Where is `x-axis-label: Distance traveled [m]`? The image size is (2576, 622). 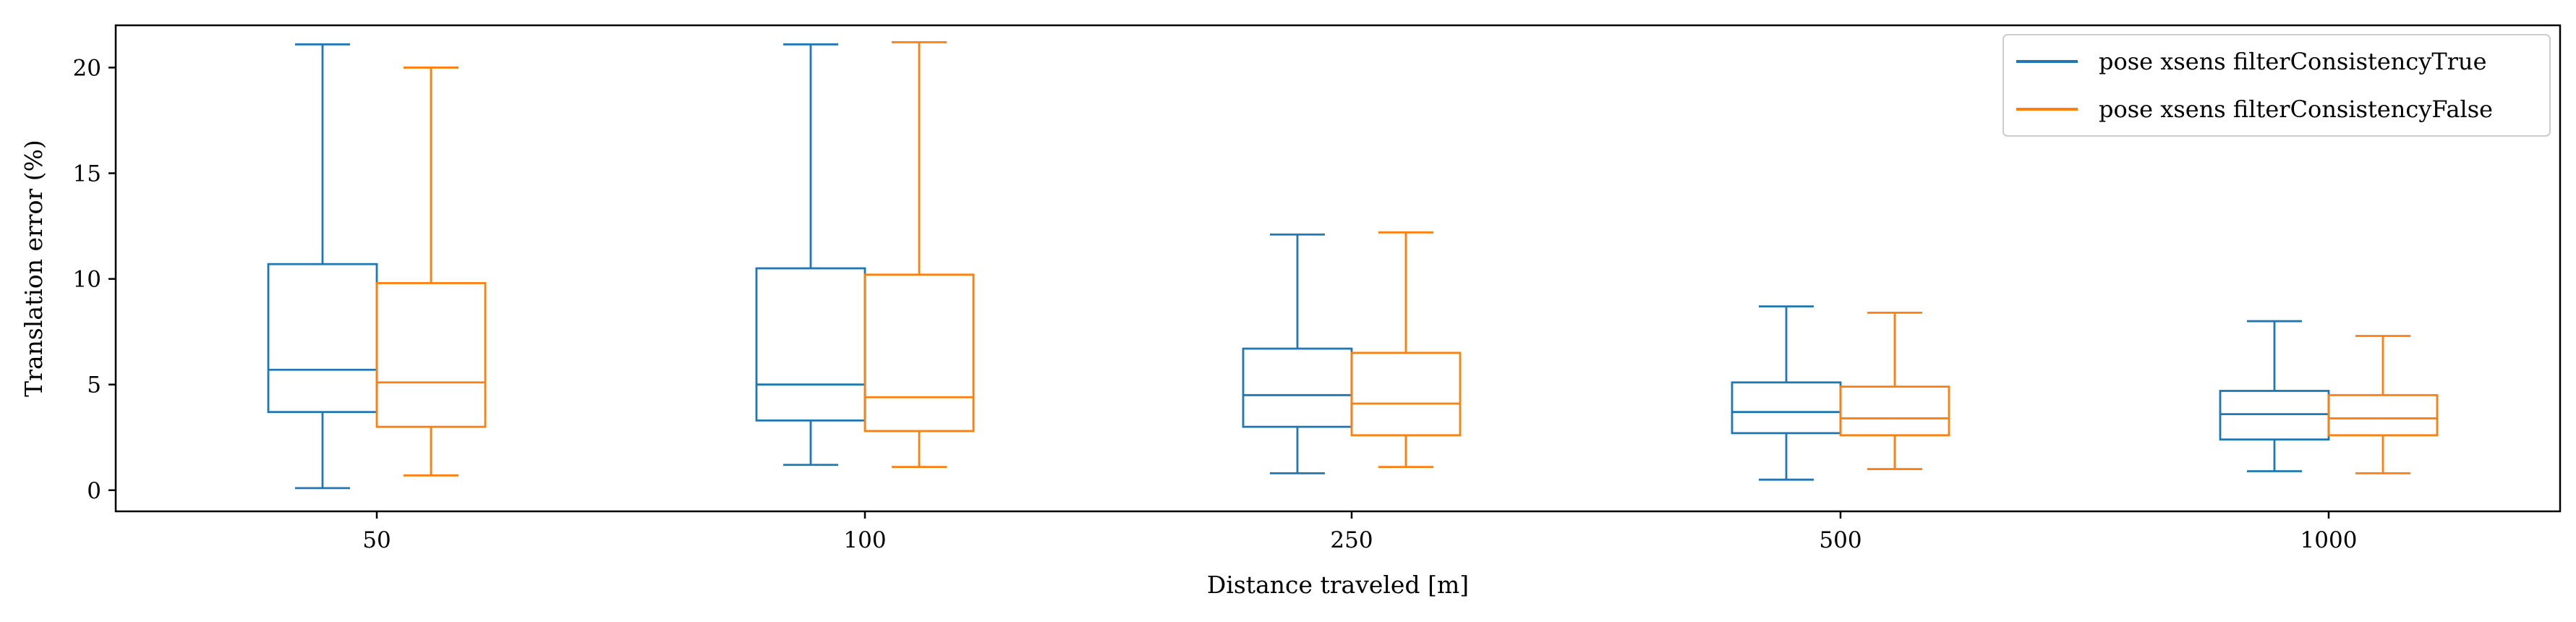 x-axis-label: Distance traveled [m] is located at coordinates (1338, 585).